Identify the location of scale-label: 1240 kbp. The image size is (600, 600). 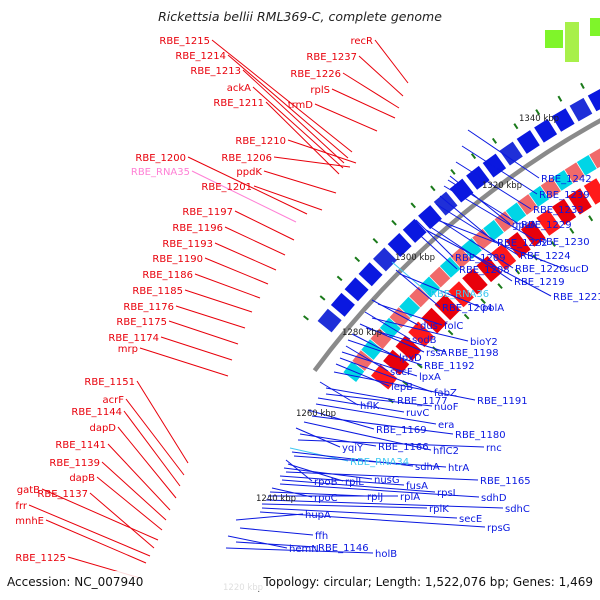
(276, 499).